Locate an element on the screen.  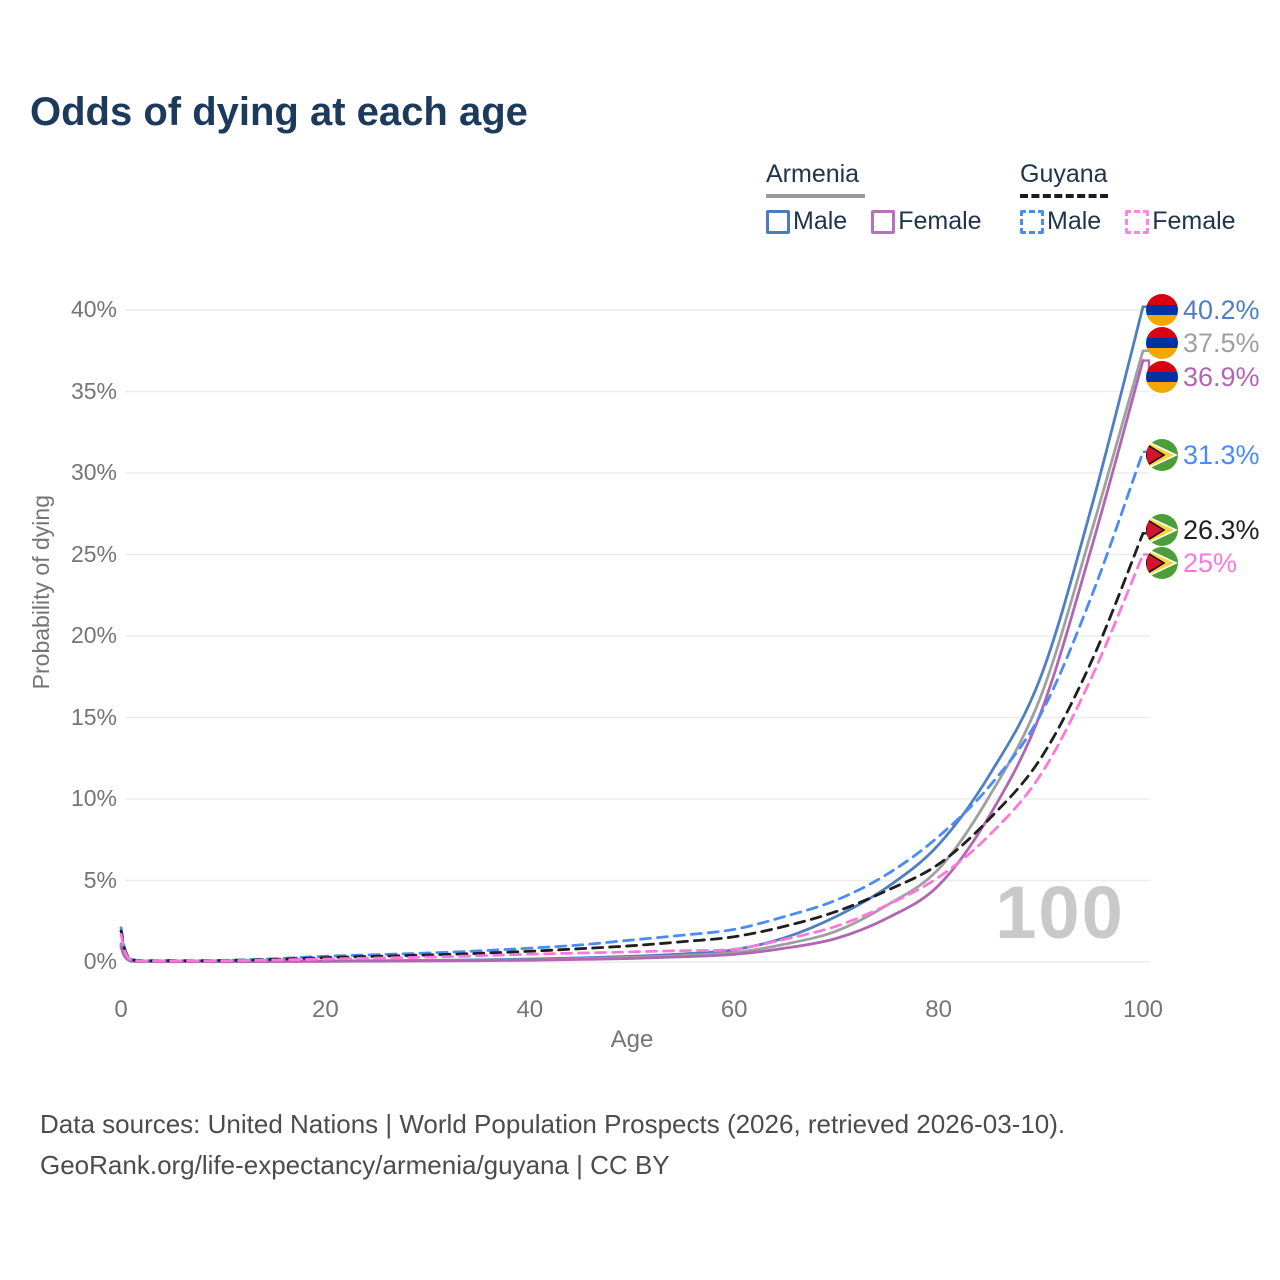
legend-toggle-guyana-male: Male is located at coordinates (1060, 221).